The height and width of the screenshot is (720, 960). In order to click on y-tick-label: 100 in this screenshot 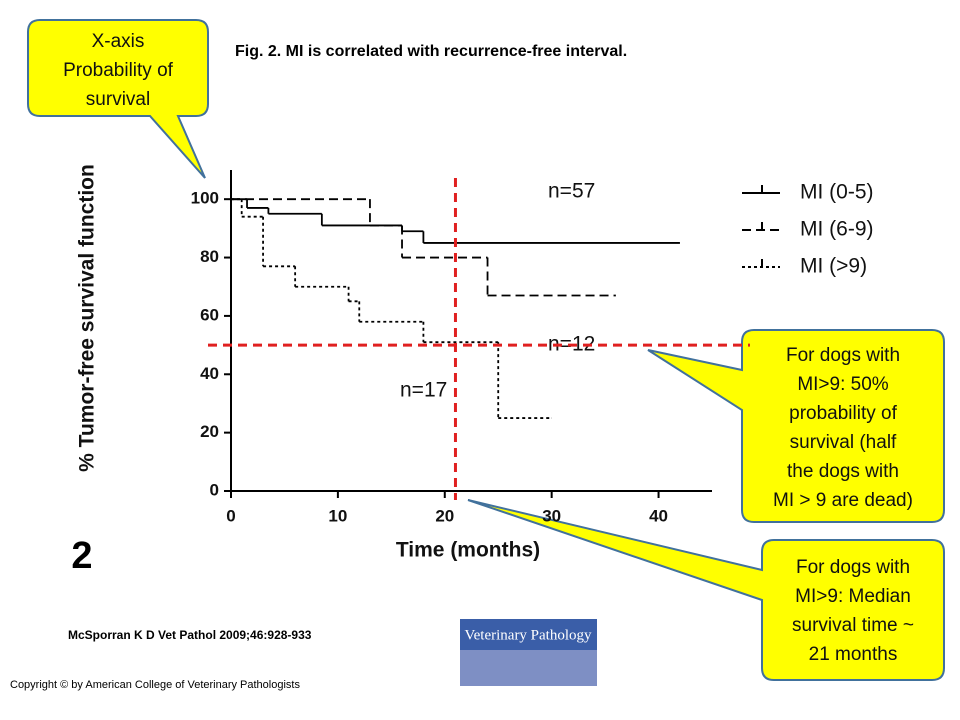, I will do `click(205, 198)`.